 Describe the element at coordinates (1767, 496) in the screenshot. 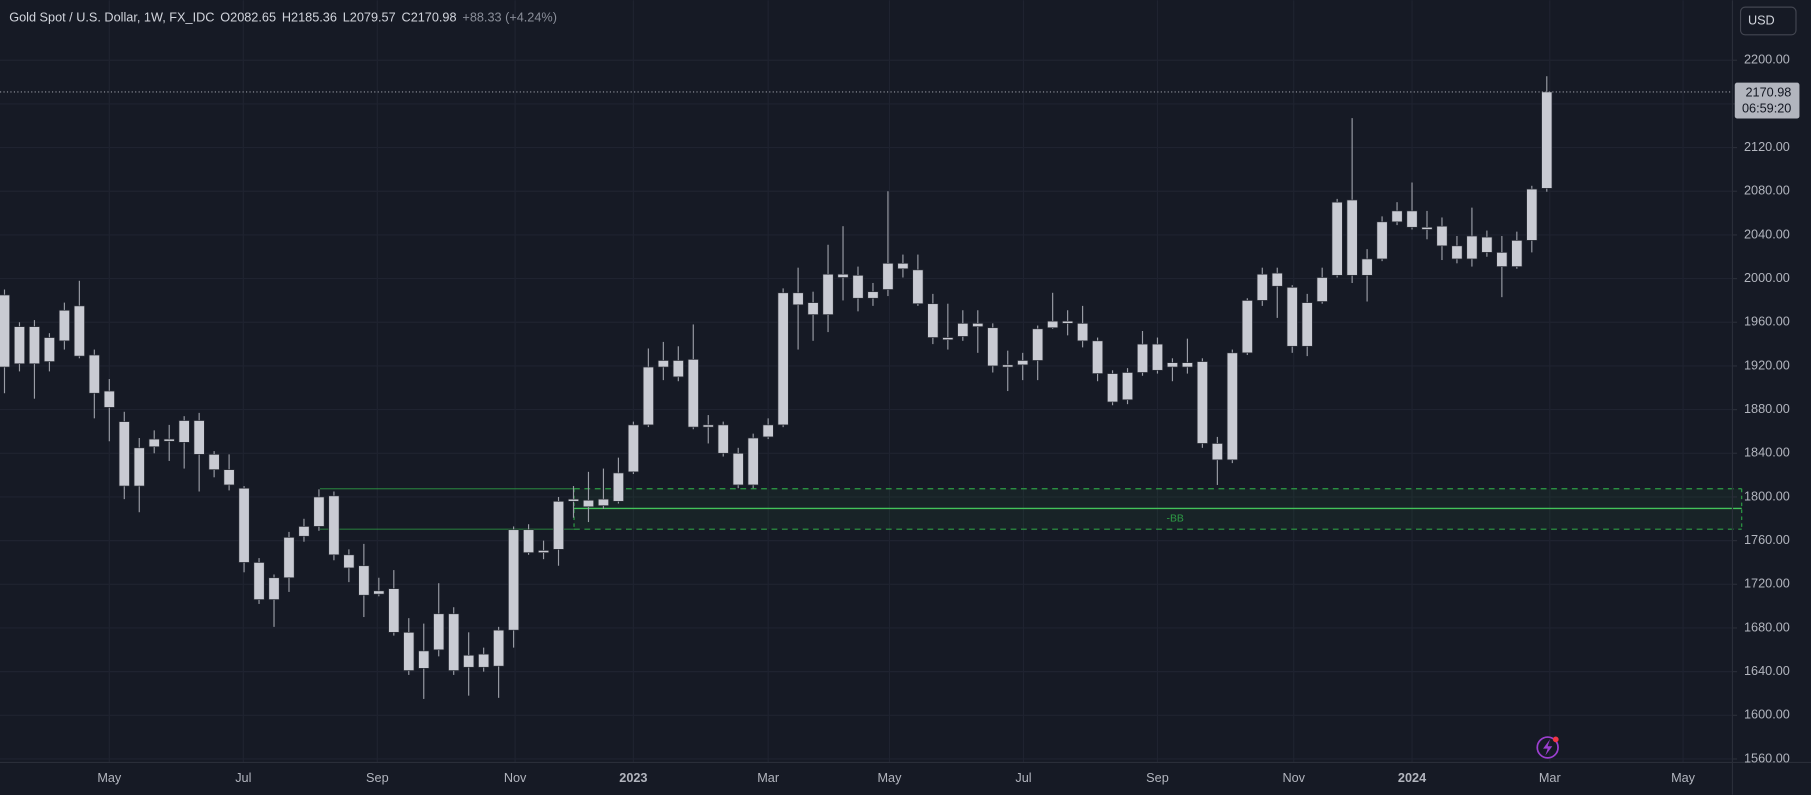

I see `y-tick-label: 1800.00` at that location.